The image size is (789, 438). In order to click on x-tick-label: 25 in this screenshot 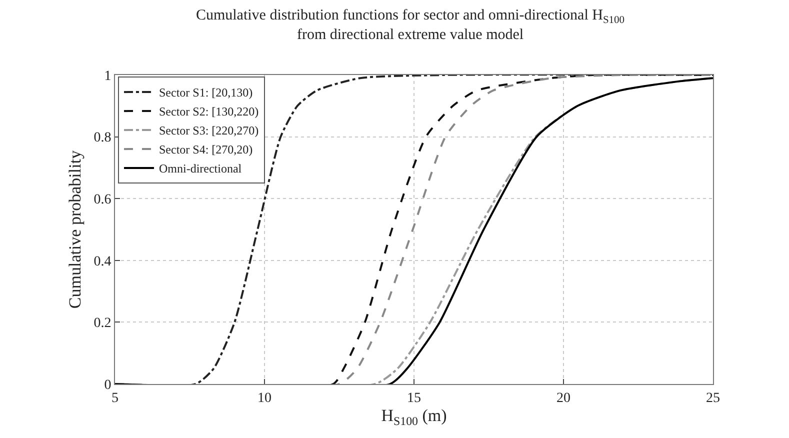, I will do `click(713, 398)`.